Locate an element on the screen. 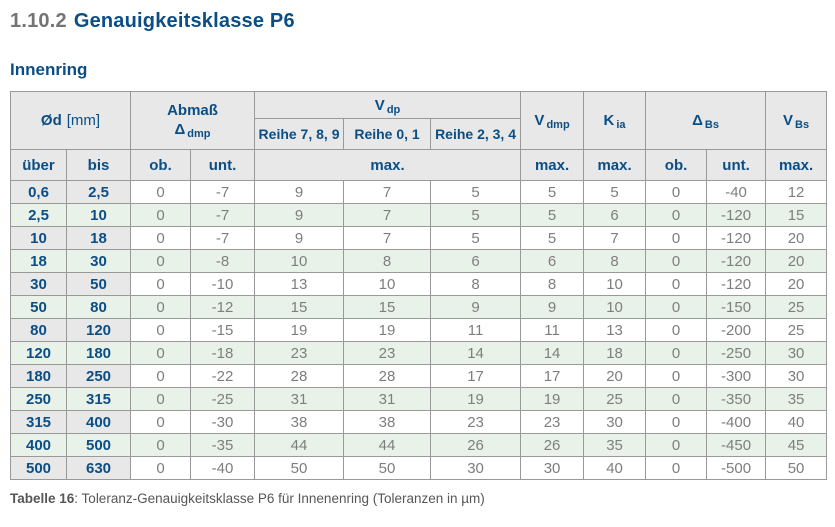 This screenshot has height=527, width=835. table-cell: -18 is located at coordinates (223, 353).